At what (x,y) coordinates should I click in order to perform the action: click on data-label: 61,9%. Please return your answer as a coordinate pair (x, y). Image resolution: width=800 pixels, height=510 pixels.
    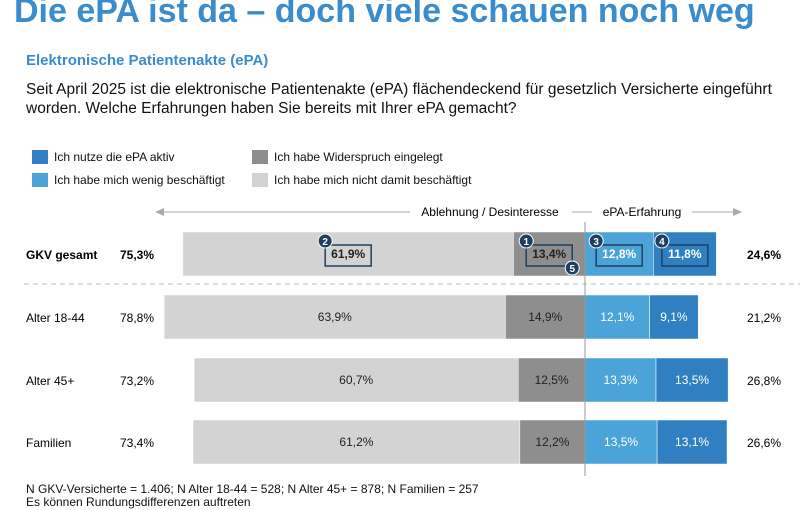
    Looking at the image, I should click on (348, 254).